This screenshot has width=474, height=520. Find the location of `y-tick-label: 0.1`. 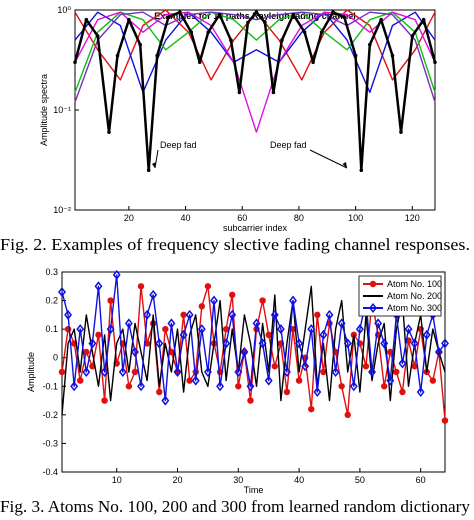

y-tick-label: 0.1 is located at coordinates (51, 329).